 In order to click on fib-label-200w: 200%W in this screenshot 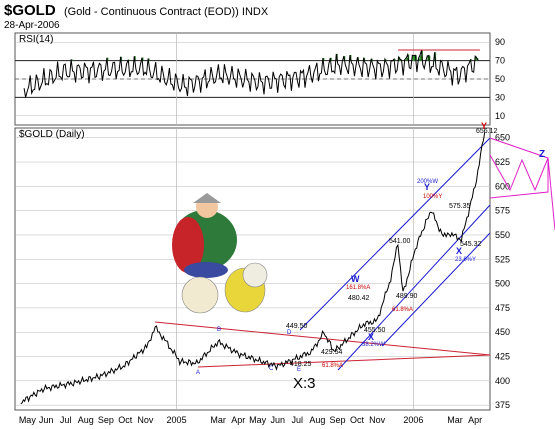, I will do `click(427, 182)`.